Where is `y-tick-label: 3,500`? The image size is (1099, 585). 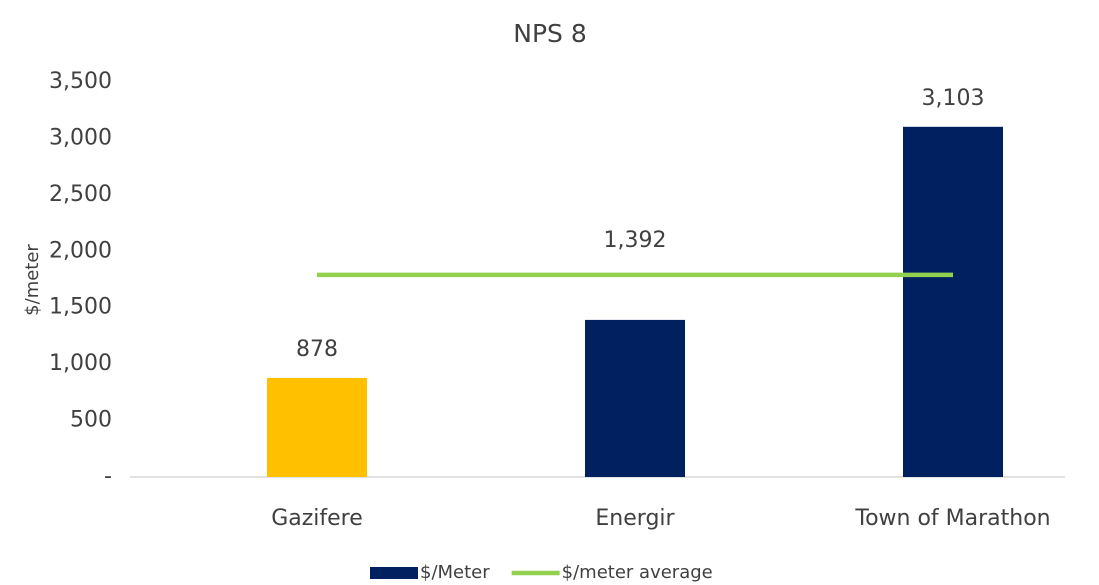 y-tick-label: 3,500 is located at coordinates (80, 81).